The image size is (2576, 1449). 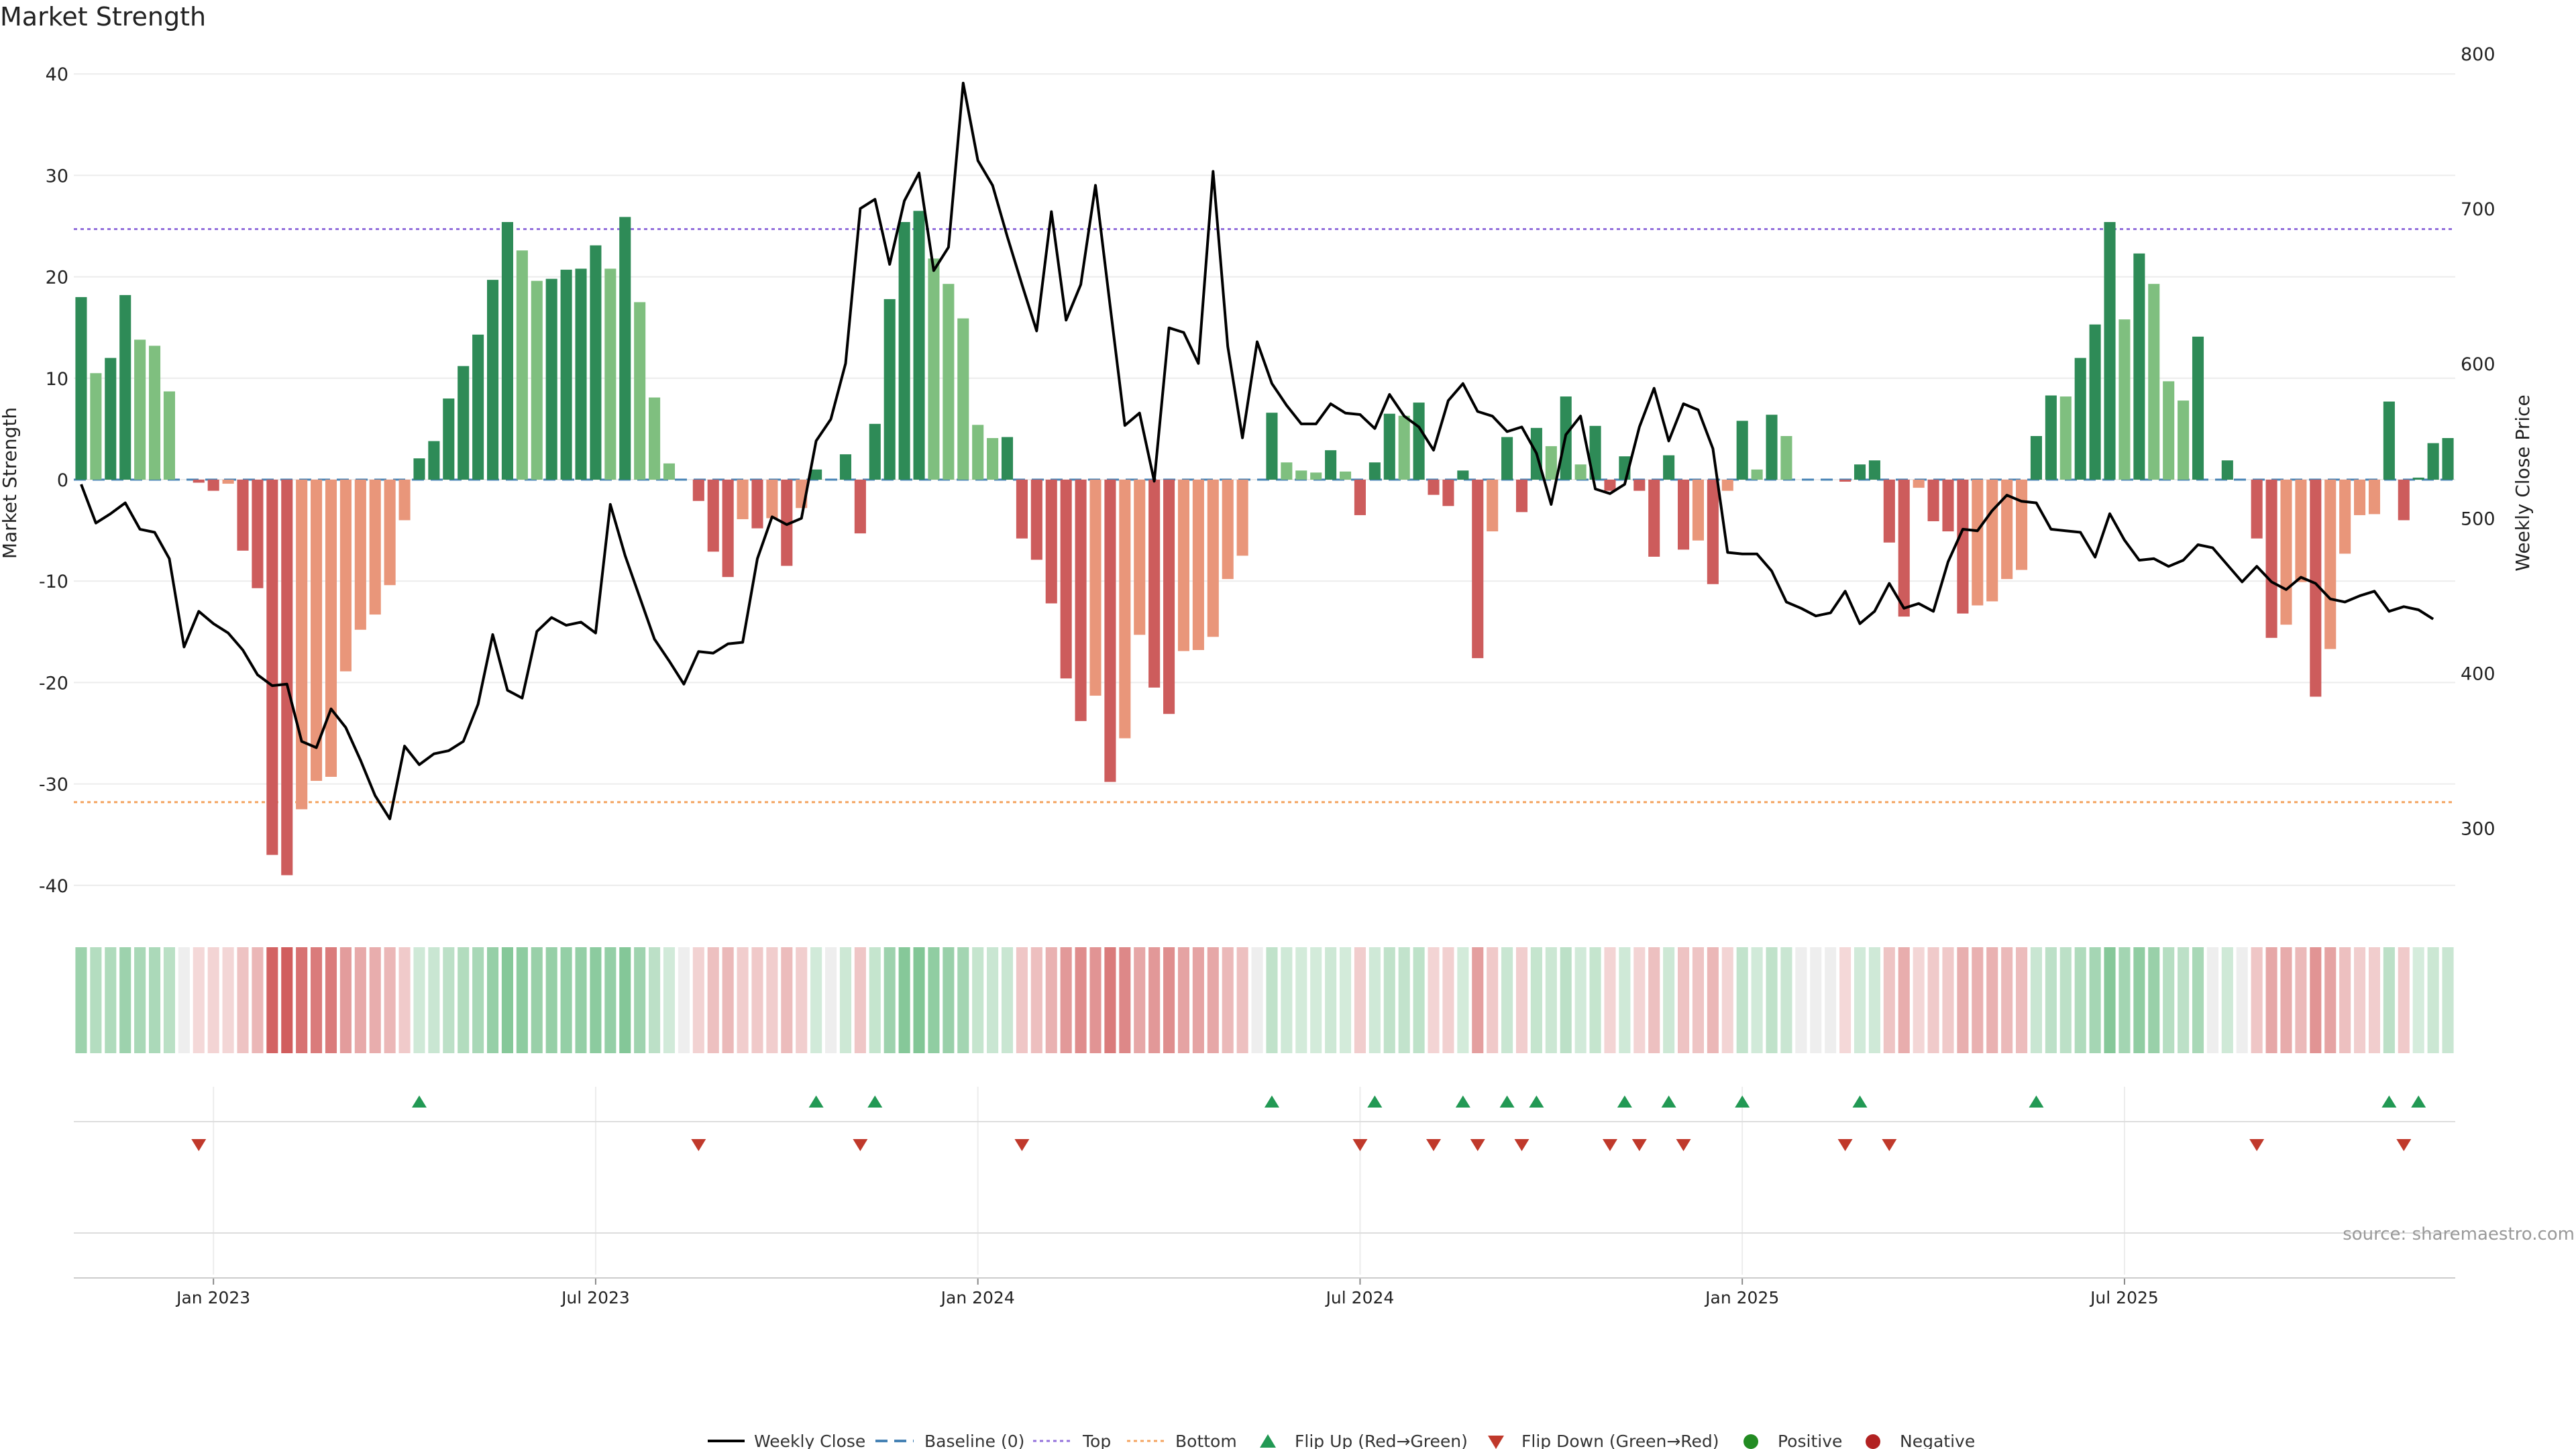 I want to click on x-tick-label: Jul 2023, so click(x=595, y=1297).